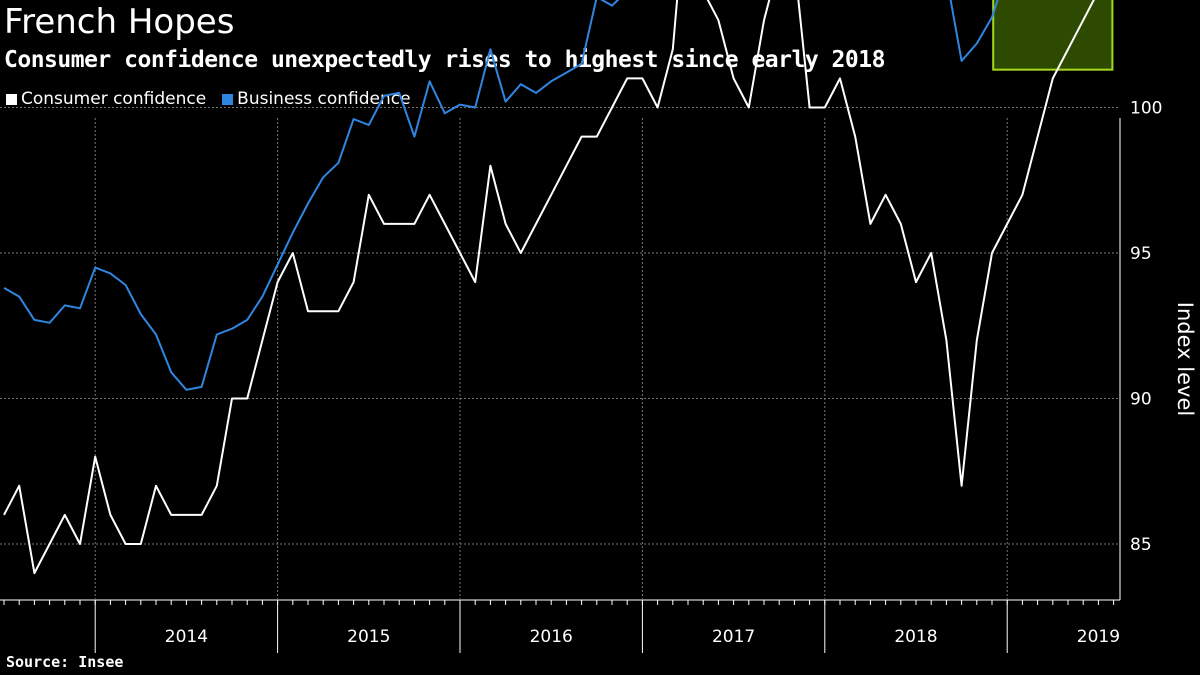  Describe the element at coordinates (551, 637) in the screenshot. I see `x-tick-label-2016: 2016` at that location.